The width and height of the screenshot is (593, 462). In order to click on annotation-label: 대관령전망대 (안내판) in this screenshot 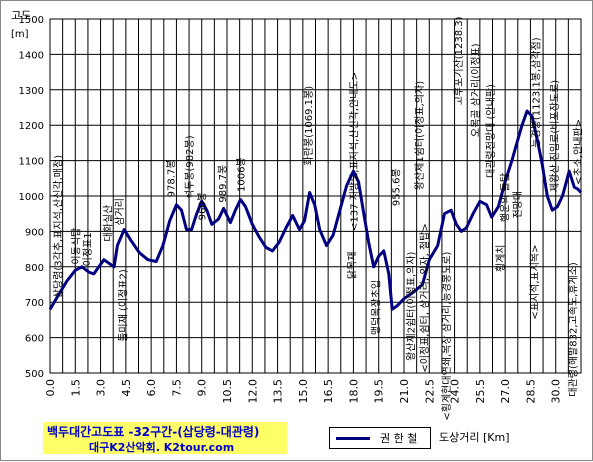, I will do `click(491, 131)`.